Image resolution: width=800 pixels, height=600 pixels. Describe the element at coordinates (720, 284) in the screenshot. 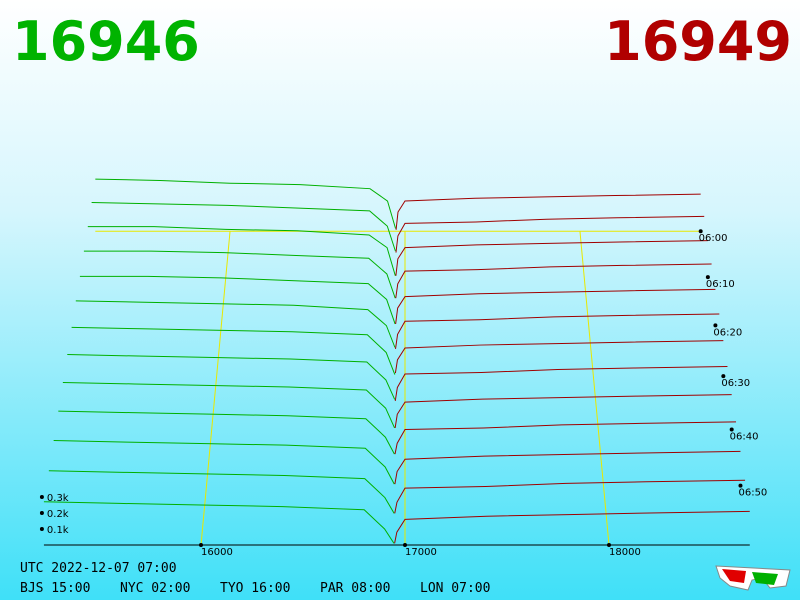

I see `time-tick-label: 06:10` at that location.